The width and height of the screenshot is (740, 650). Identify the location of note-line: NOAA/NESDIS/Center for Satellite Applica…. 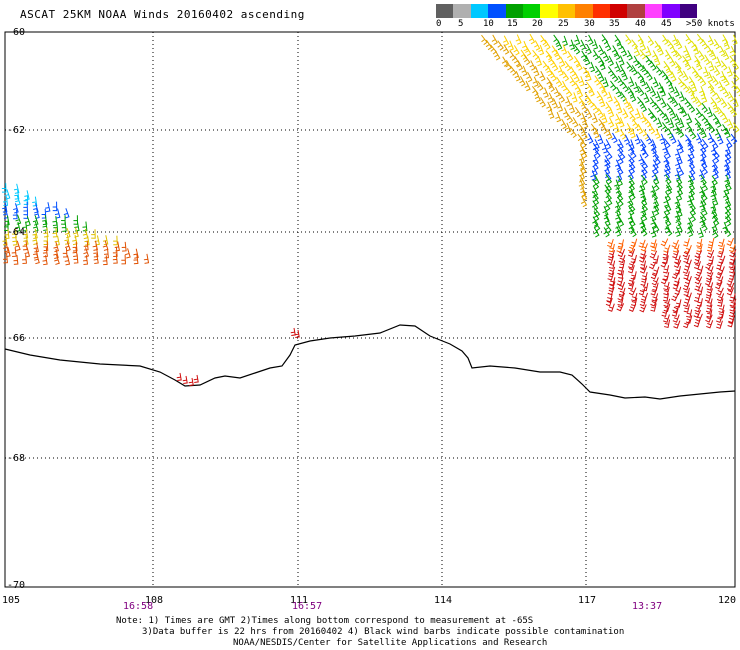
(390, 643).